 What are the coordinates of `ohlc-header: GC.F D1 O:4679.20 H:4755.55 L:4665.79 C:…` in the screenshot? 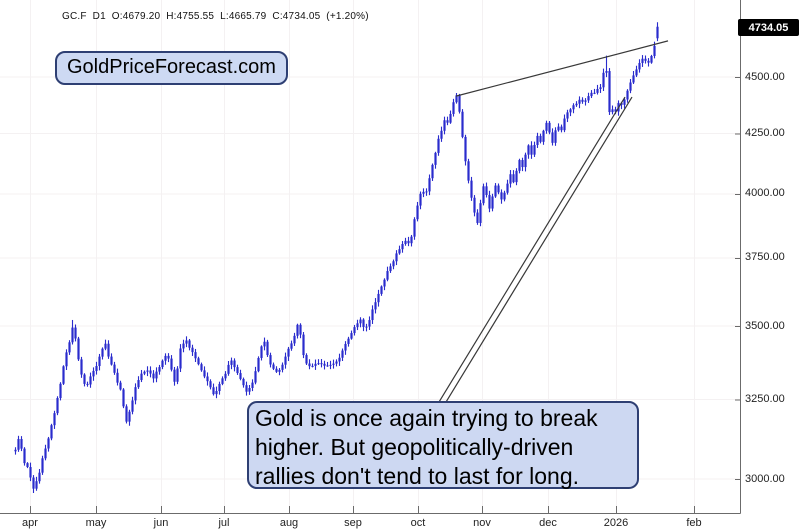 It's located at (215, 16).